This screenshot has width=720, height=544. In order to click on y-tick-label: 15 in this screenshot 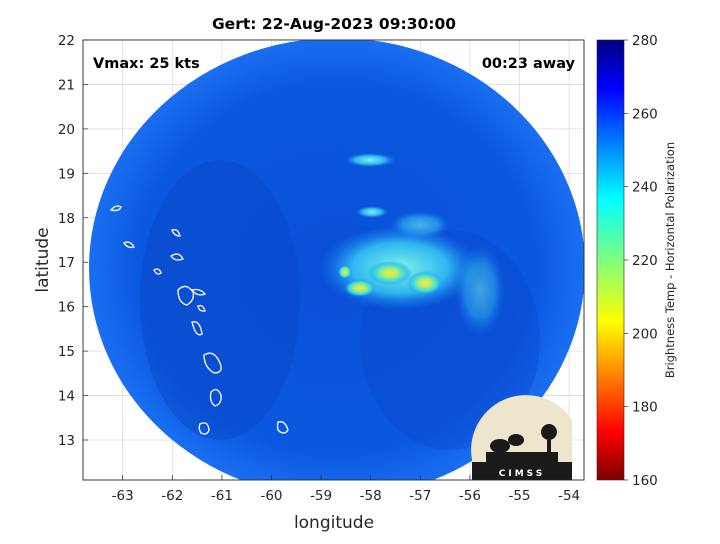, I will do `click(66, 352)`.